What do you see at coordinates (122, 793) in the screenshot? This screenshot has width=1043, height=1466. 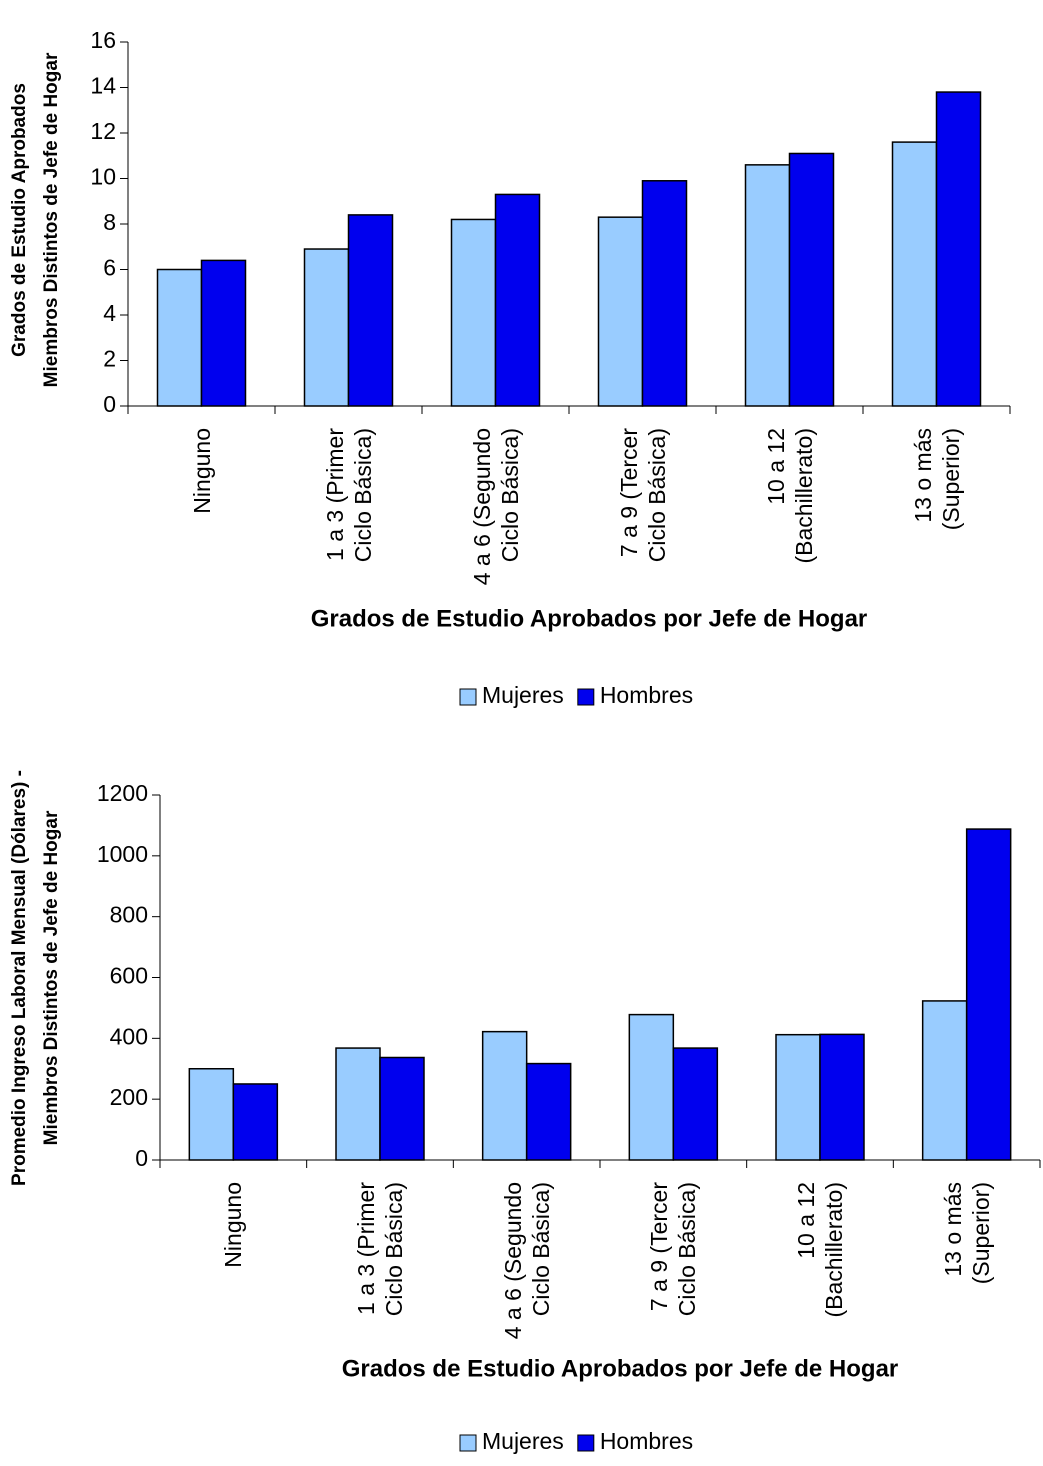 I see `y-tick-label: 1200` at bounding box center [122, 793].